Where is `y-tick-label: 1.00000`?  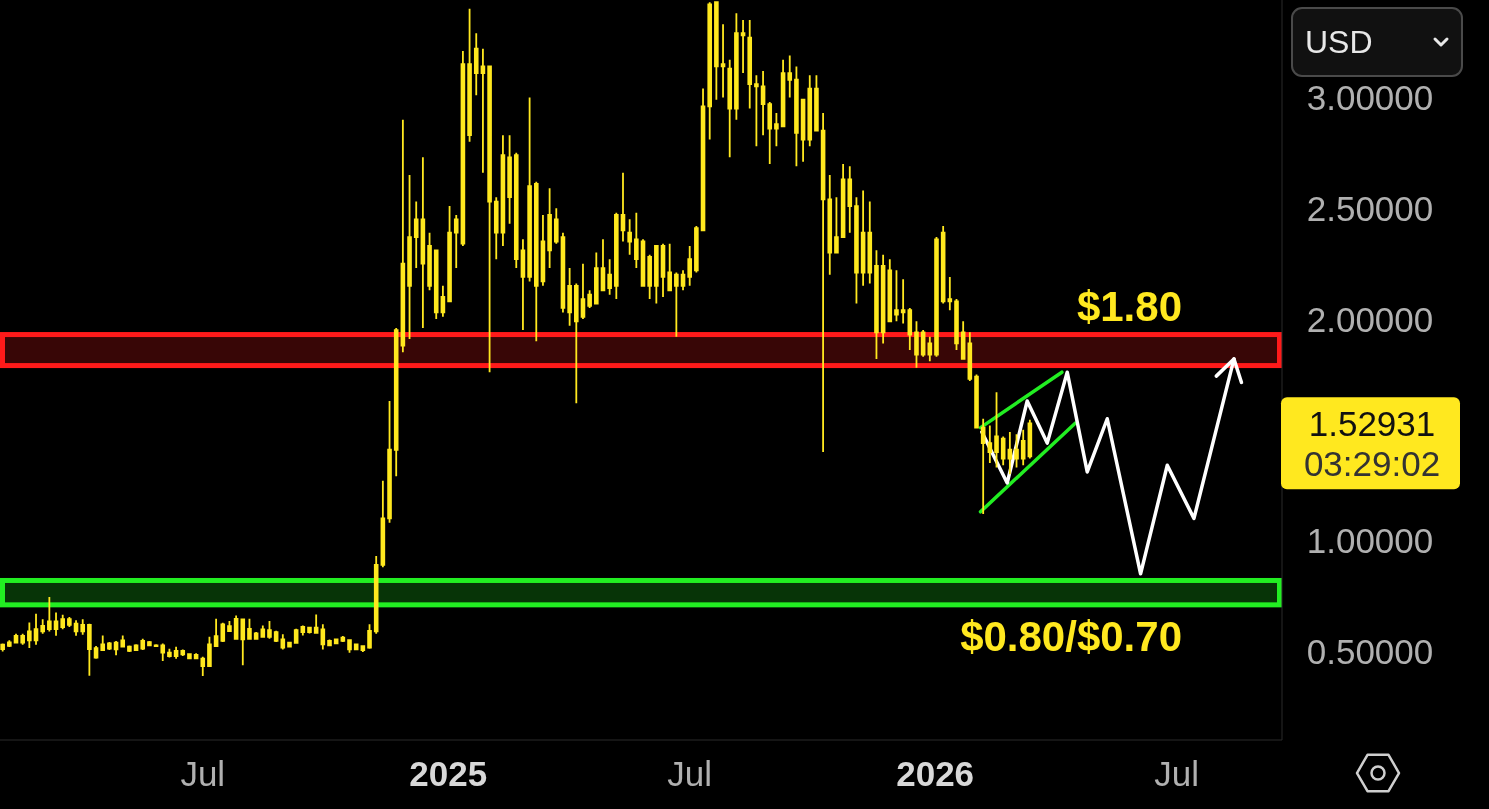 y-tick-label: 1.00000 is located at coordinates (1370, 541).